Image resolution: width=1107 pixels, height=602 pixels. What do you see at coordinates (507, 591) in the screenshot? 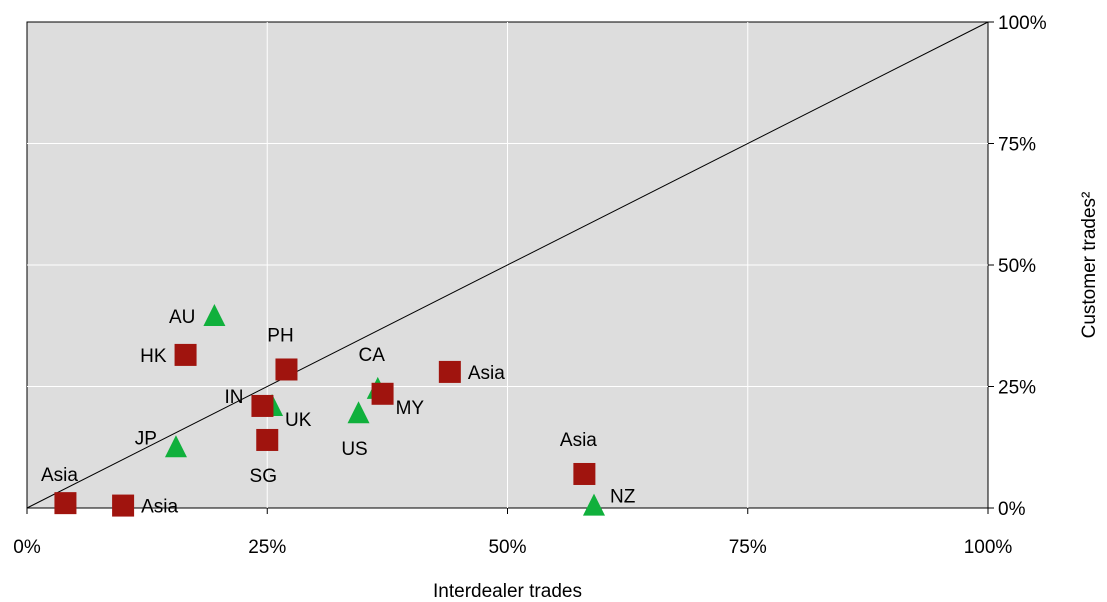
I see `x-axis-title: Interdealer trades` at bounding box center [507, 591].